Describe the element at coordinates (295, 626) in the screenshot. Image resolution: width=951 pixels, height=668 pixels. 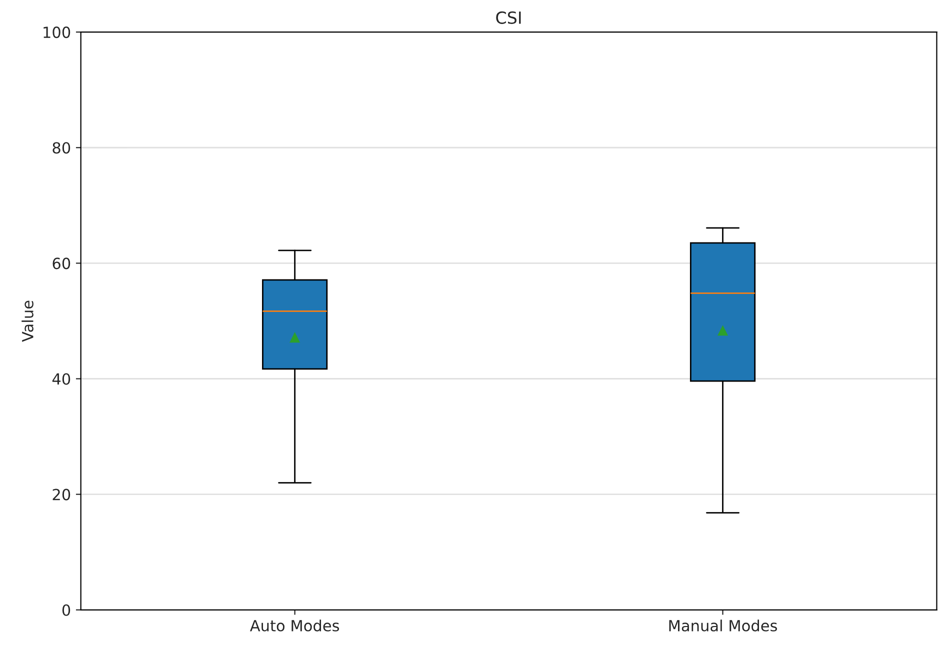
I see `x-tick-label: Auto Modes` at that location.